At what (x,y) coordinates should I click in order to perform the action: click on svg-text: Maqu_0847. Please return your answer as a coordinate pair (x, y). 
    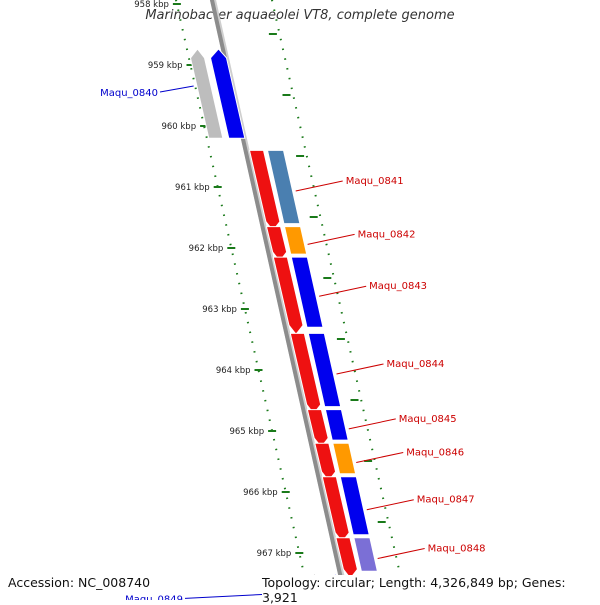
    Looking at the image, I should click on (446, 500).